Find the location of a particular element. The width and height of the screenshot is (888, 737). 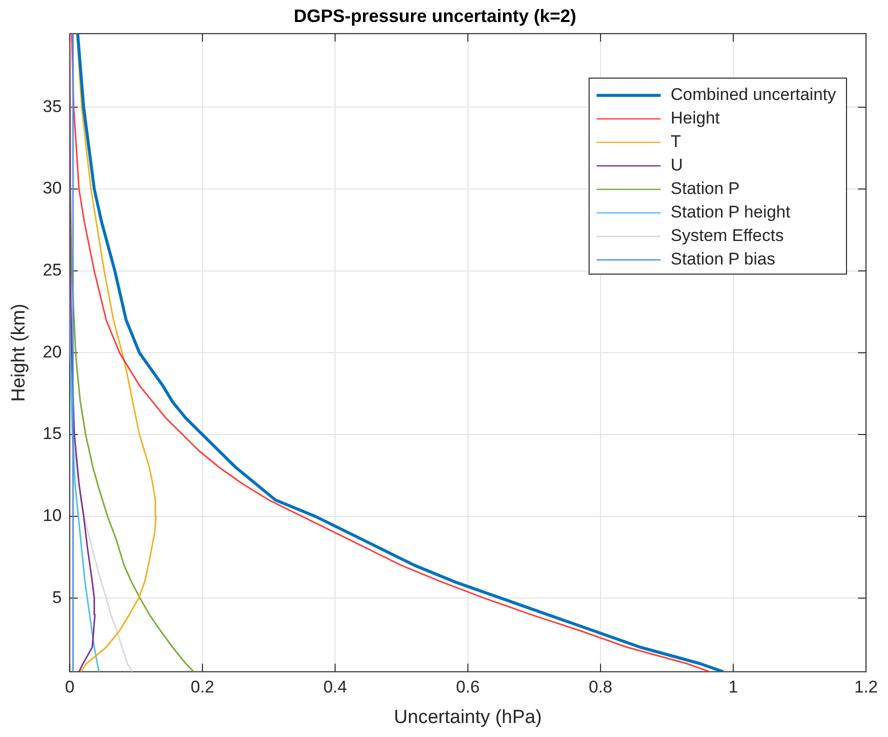

y-tick-label: 25 is located at coordinates (52, 270).